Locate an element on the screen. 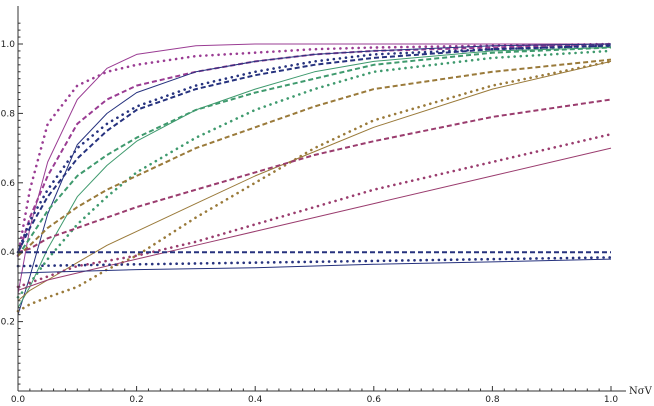 This screenshot has height=406, width=654. x-tick-label: 0.8 is located at coordinates (492, 400).